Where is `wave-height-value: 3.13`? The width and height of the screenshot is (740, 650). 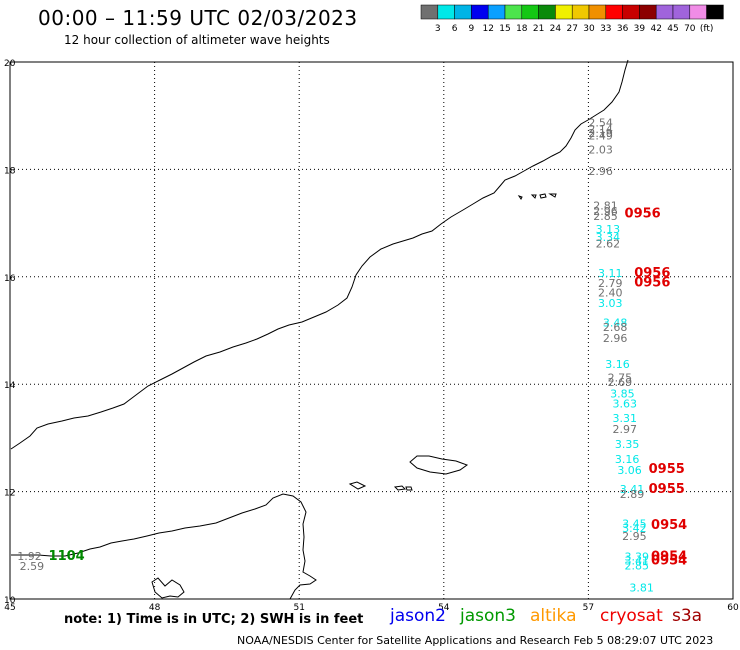 wave-height-value: 3.13 is located at coordinates (608, 229).